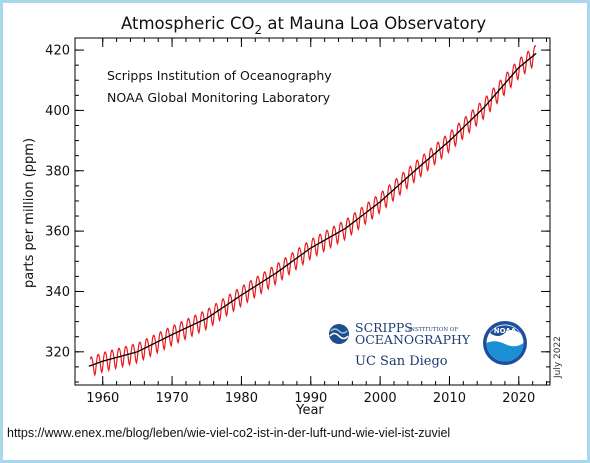  Describe the element at coordinates (518, 398) in the screenshot. I see `x-tick-label: 2020` at that location.